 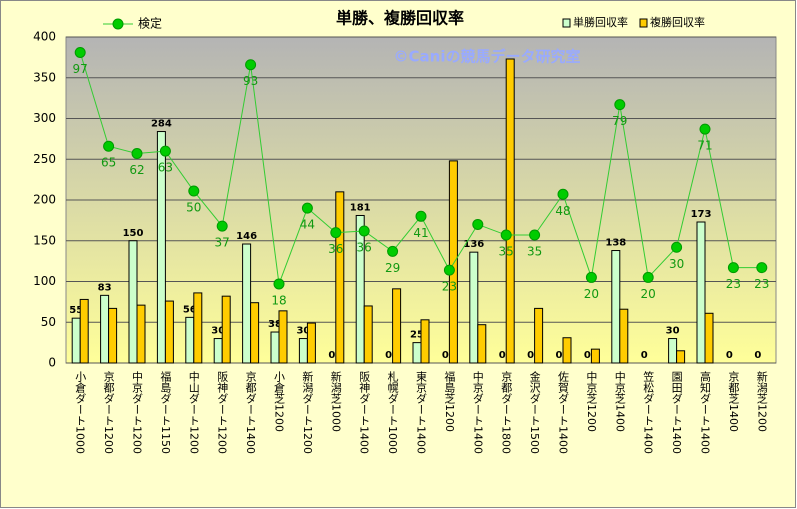 I want to click on x-tick-label: 中京ダート1200, so click(x=137, y=412).